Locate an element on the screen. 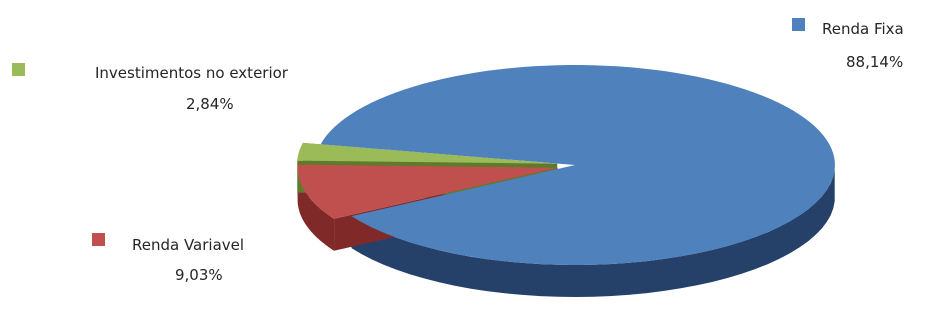 The width and height of the screenshot is (940, 322). legend-item-renda-fixa: Renda Fixa 88,14% is located at coordinates (848, 44).